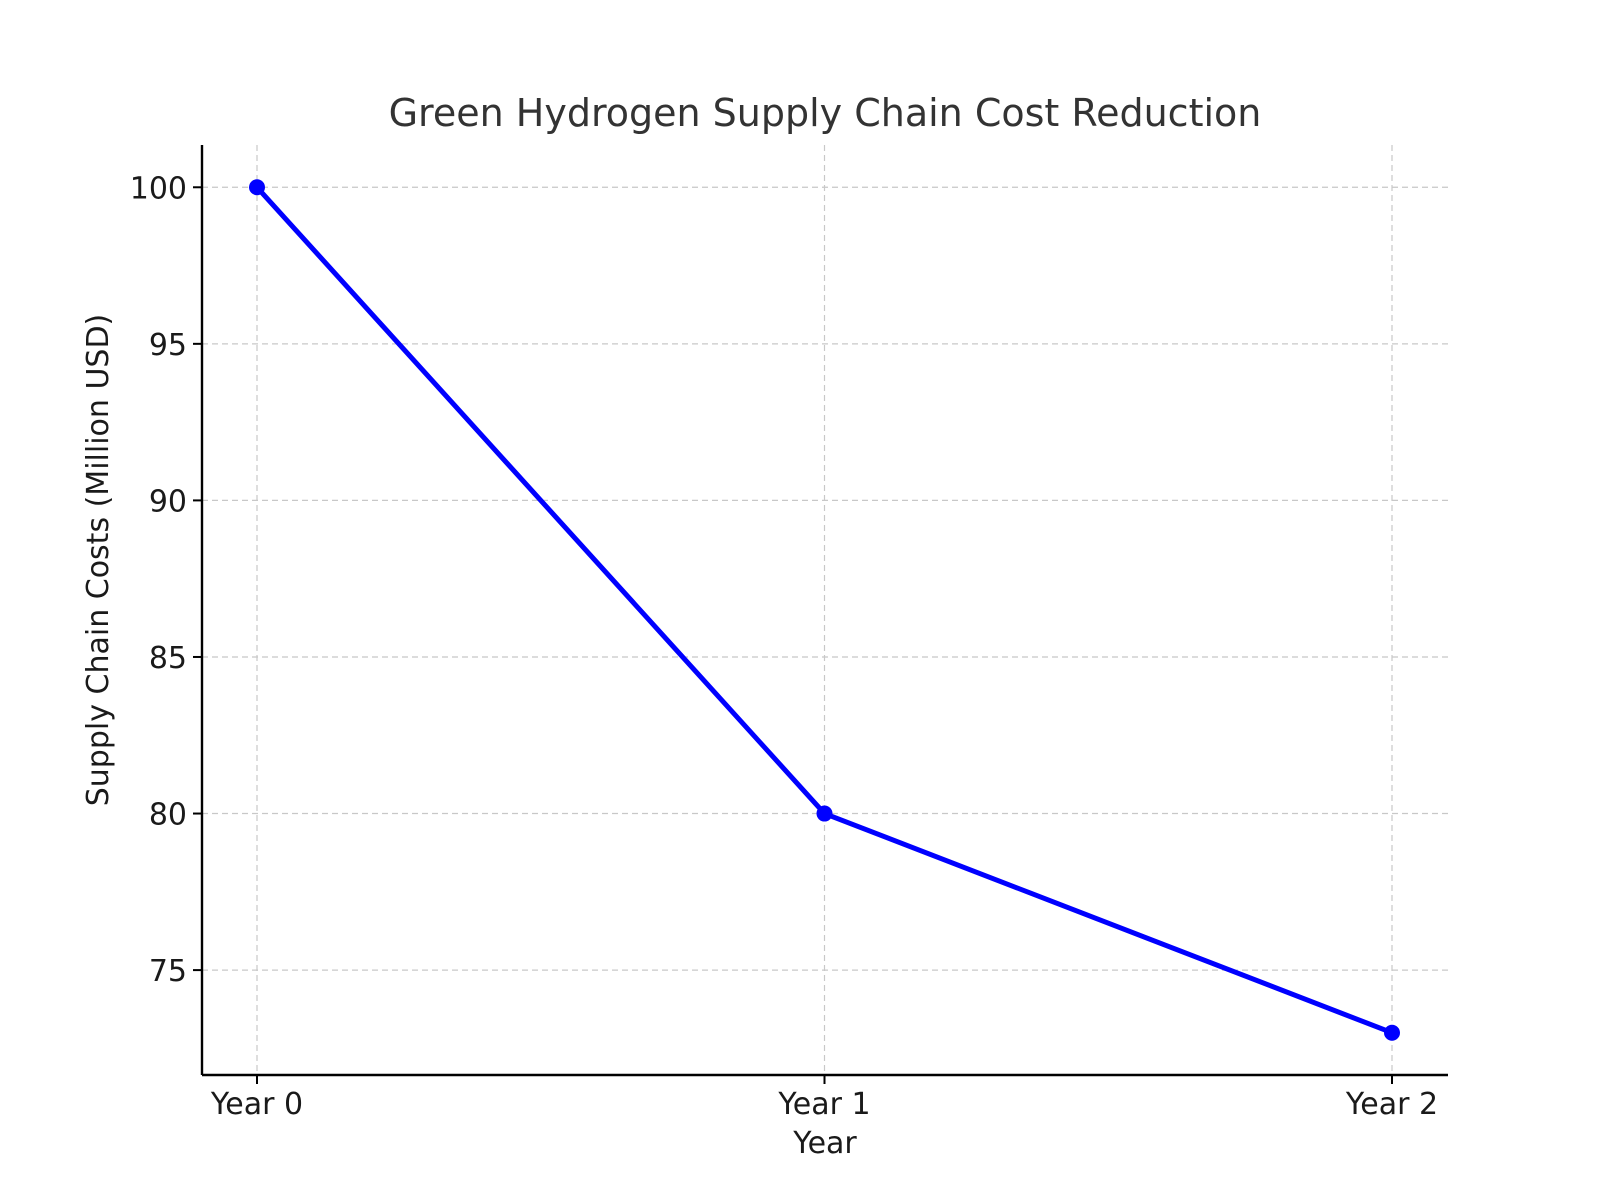  I want to click on y-tick-label: 95, so click(168, 345).